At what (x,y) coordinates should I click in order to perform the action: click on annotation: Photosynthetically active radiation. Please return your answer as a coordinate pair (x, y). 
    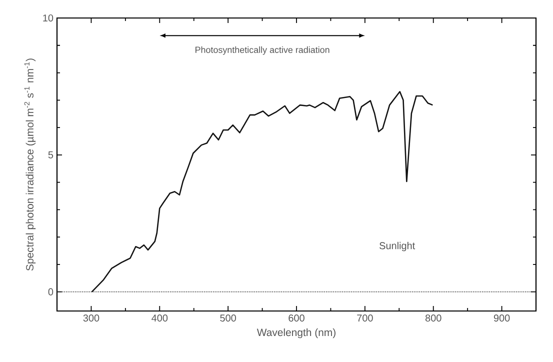
    Looking at the image, I should click on (263, 50).